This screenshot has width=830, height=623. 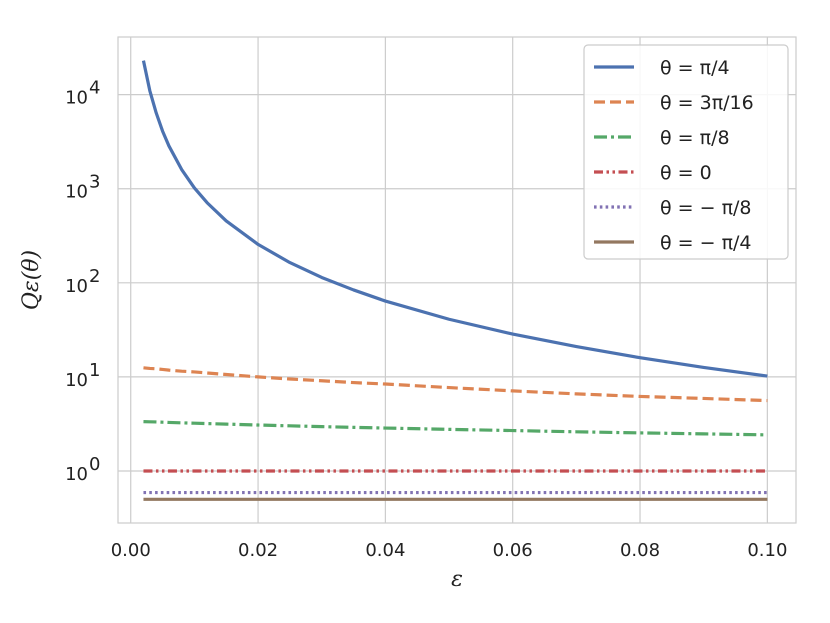 I want to click on y-tick-label-0: 10, so click(x=76, y=474).